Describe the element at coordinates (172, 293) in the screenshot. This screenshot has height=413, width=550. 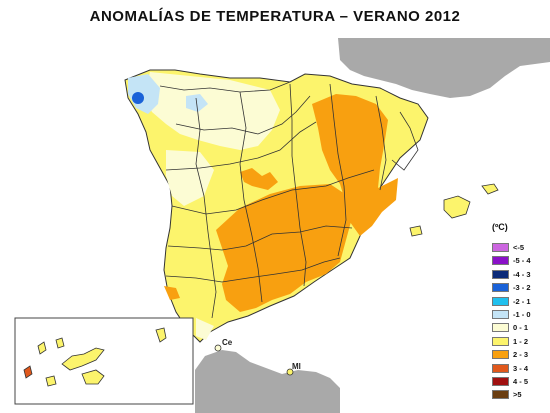
I see `zone-2-3-southwest` at that location.